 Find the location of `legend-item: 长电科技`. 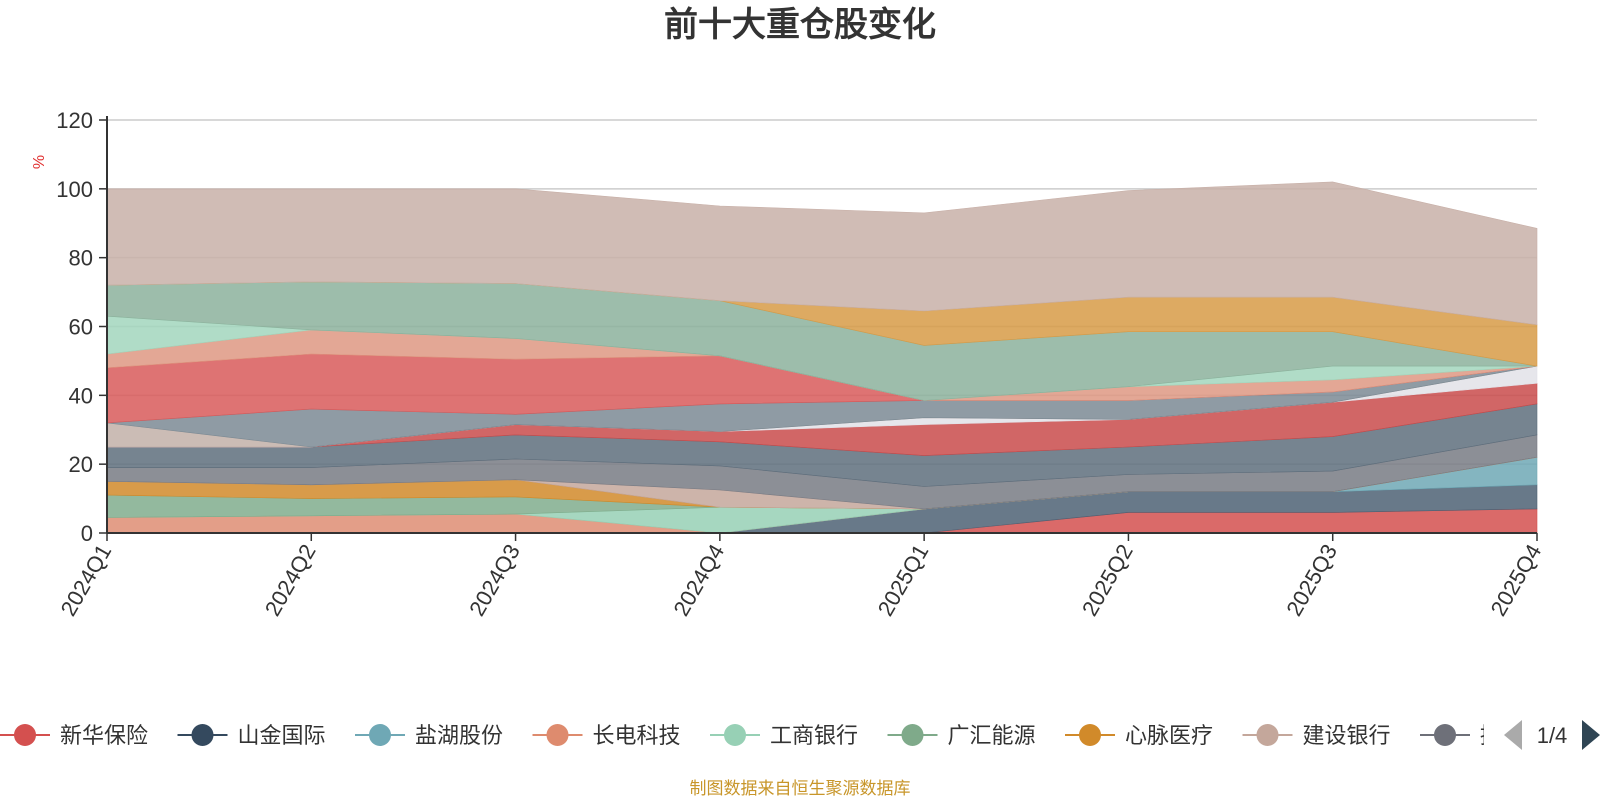

legend-item: 长电科技 is located at coordinates (606, 735).